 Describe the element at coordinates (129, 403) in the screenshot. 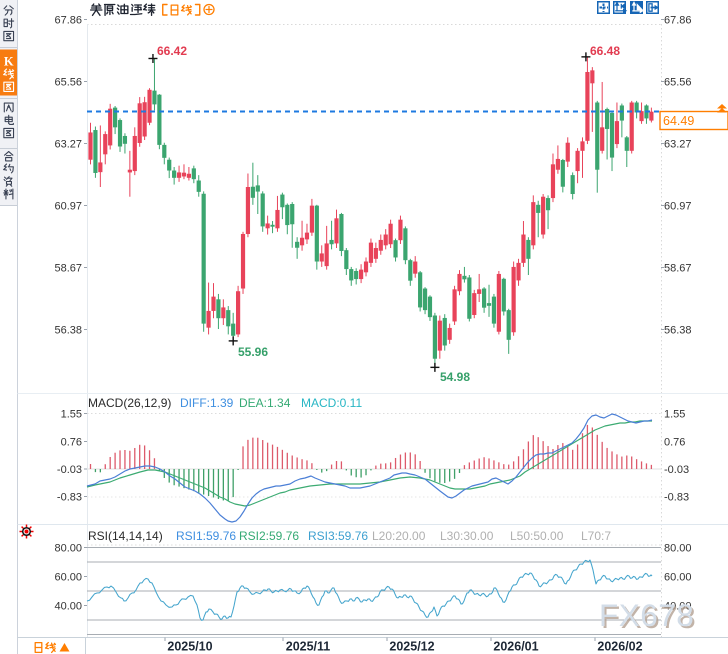

I see `svg-text: MACD(26,12,9)` at that location.